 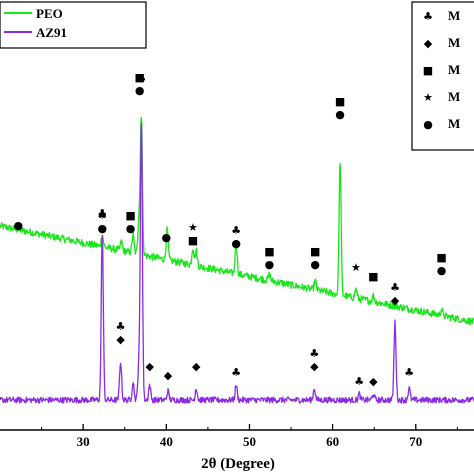 What do you see at coordinates (166, 441) in the screenshot?
I see `x-tick-label: 40` at bounding box center [166, 441].